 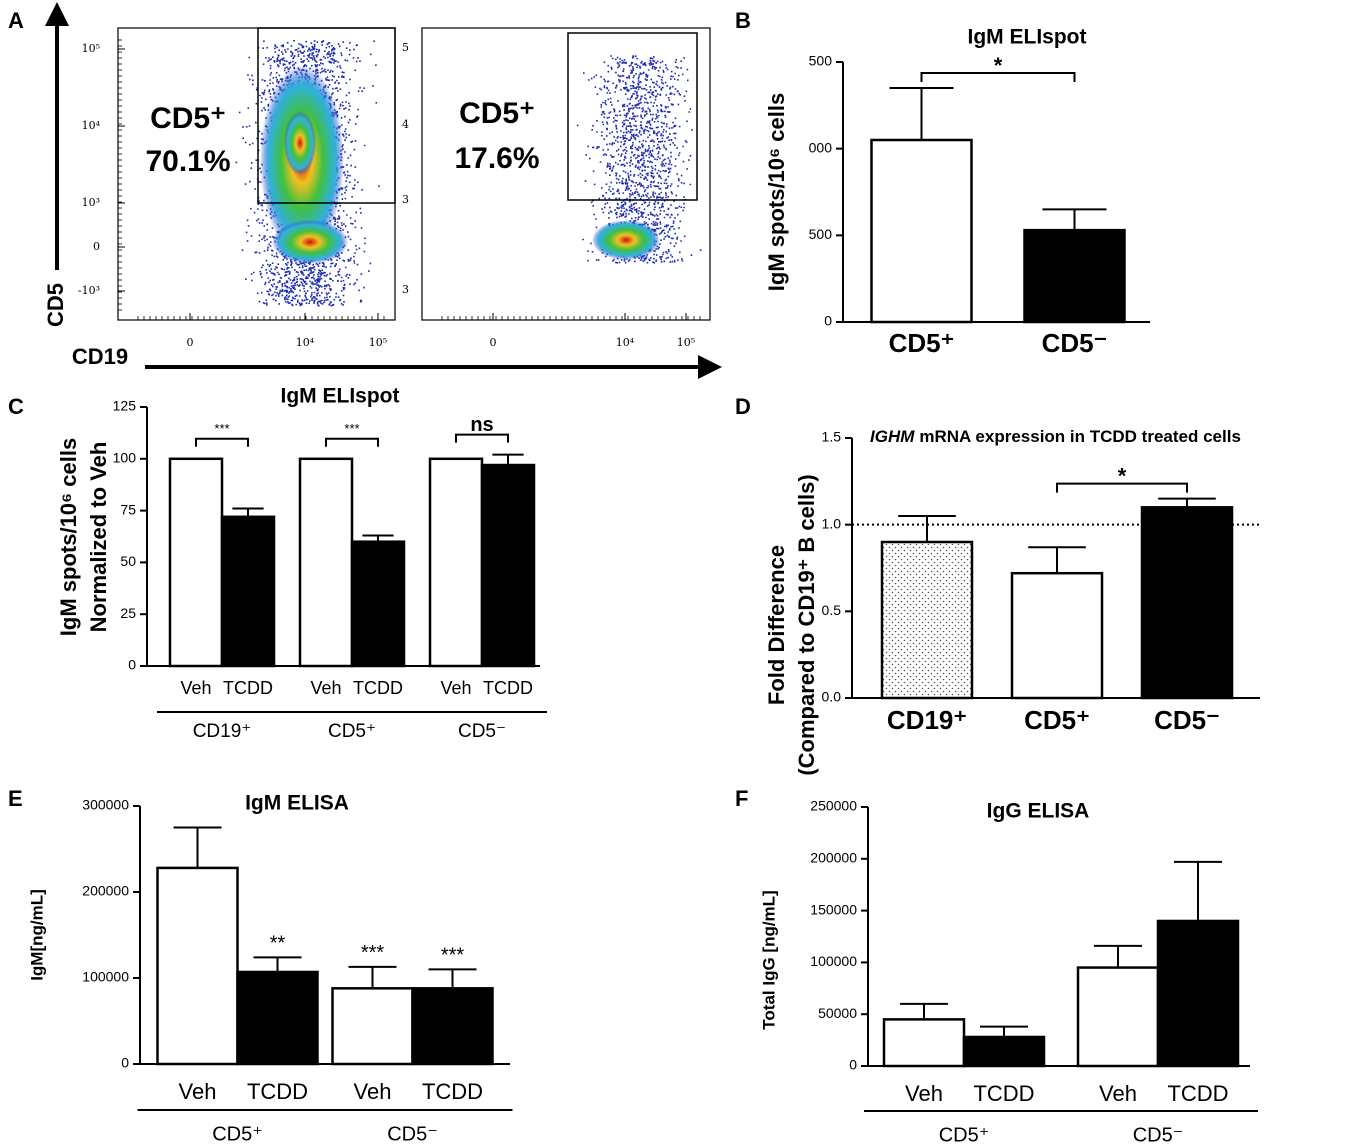 What do you see at coordinates (98, 537) in the screenshot?
I see `y-axis-label: Normalized to Veh` at bounding box center [98, 537].